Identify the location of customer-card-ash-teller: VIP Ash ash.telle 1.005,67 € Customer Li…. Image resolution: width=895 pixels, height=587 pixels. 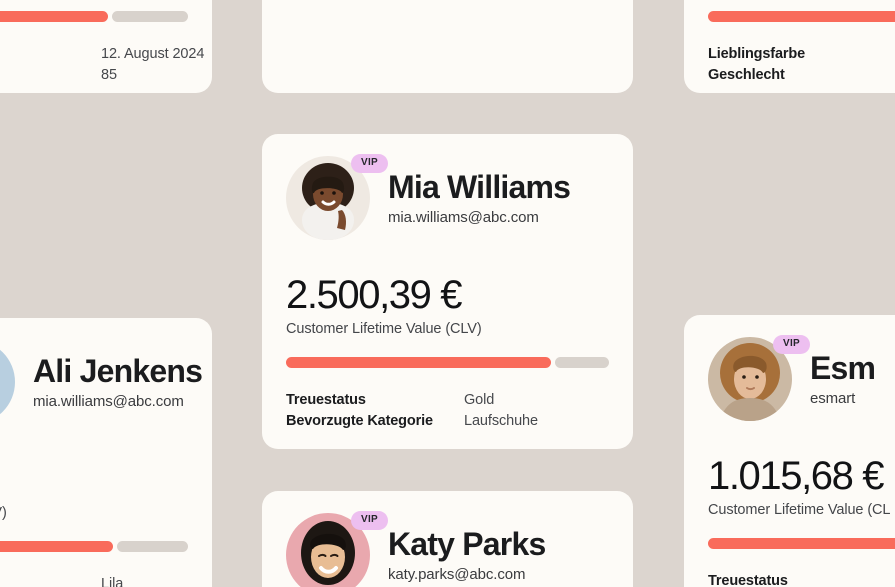
(789, 46).